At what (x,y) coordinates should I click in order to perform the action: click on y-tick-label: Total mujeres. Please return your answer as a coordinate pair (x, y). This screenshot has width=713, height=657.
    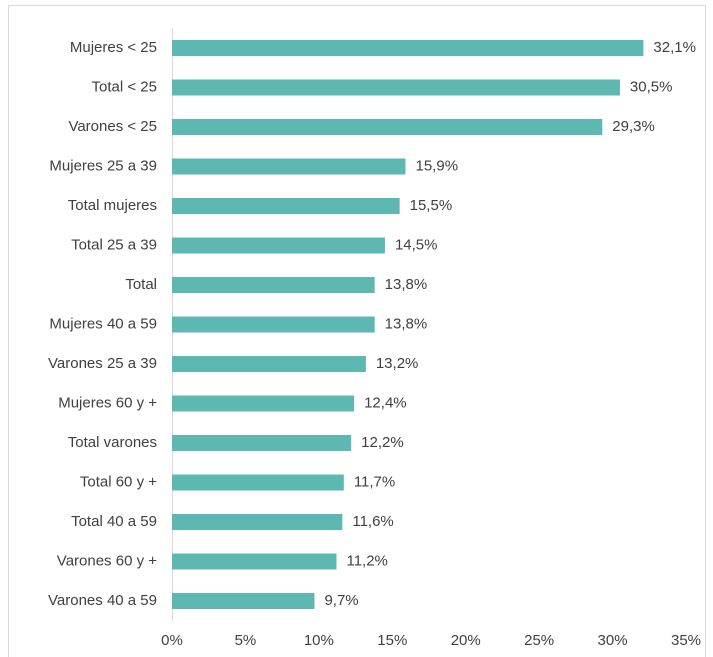
    Looking at the image, I should click on (112, 205).